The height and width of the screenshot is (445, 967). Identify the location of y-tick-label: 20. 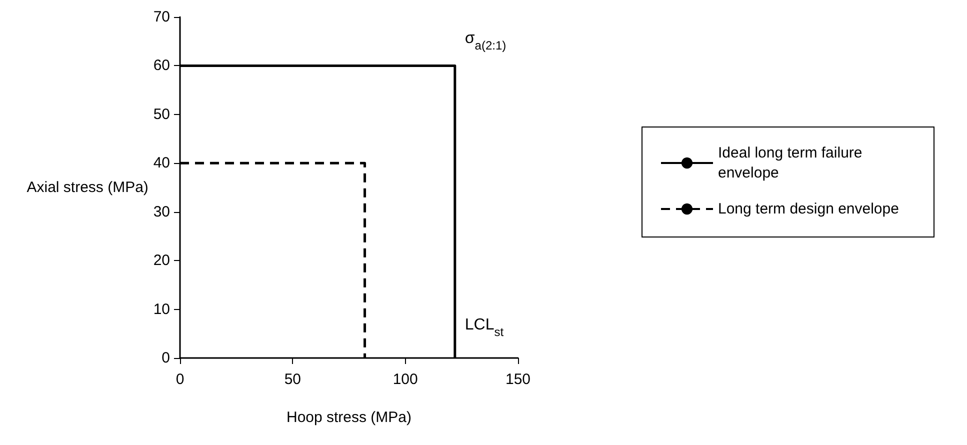
(161, 261).